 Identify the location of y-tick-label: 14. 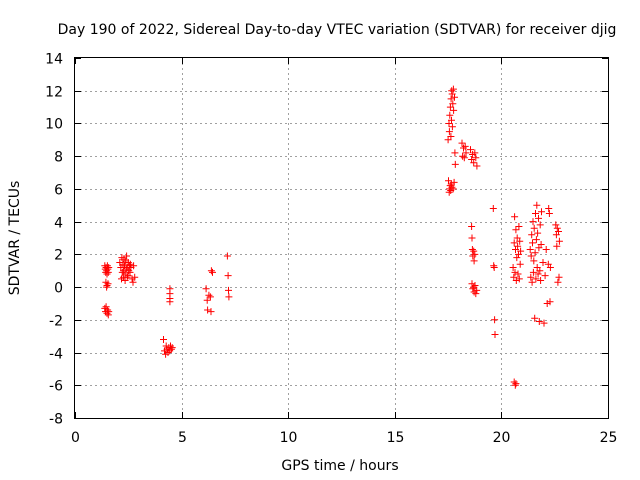
(54, 60).